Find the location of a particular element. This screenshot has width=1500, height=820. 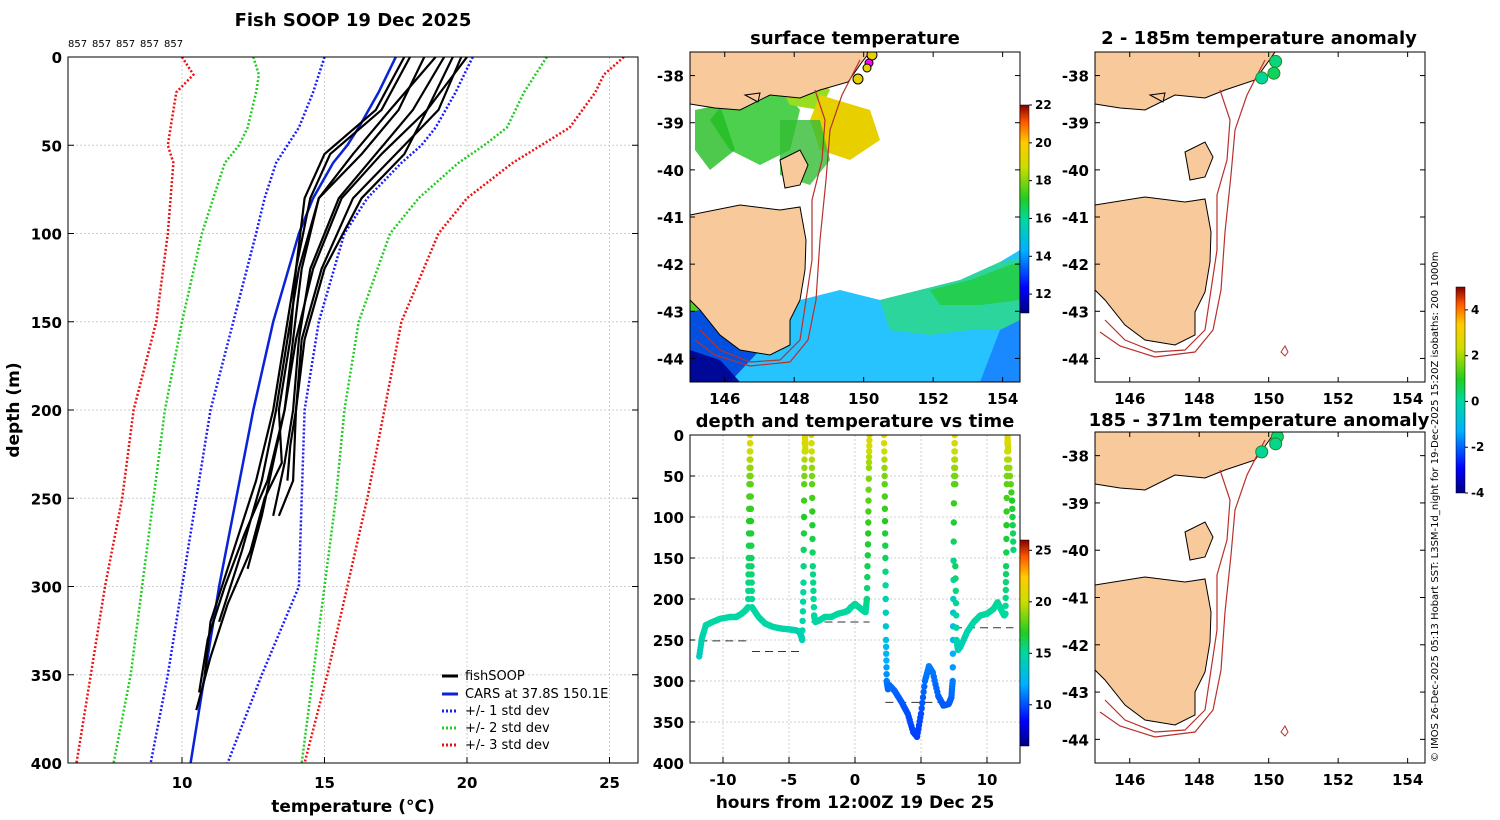

anomaly-lower-ticks: 146 148 150 152 154 -38 -39 -40 -41 -42 -43 -44 is located at coordinates (1243, 610).